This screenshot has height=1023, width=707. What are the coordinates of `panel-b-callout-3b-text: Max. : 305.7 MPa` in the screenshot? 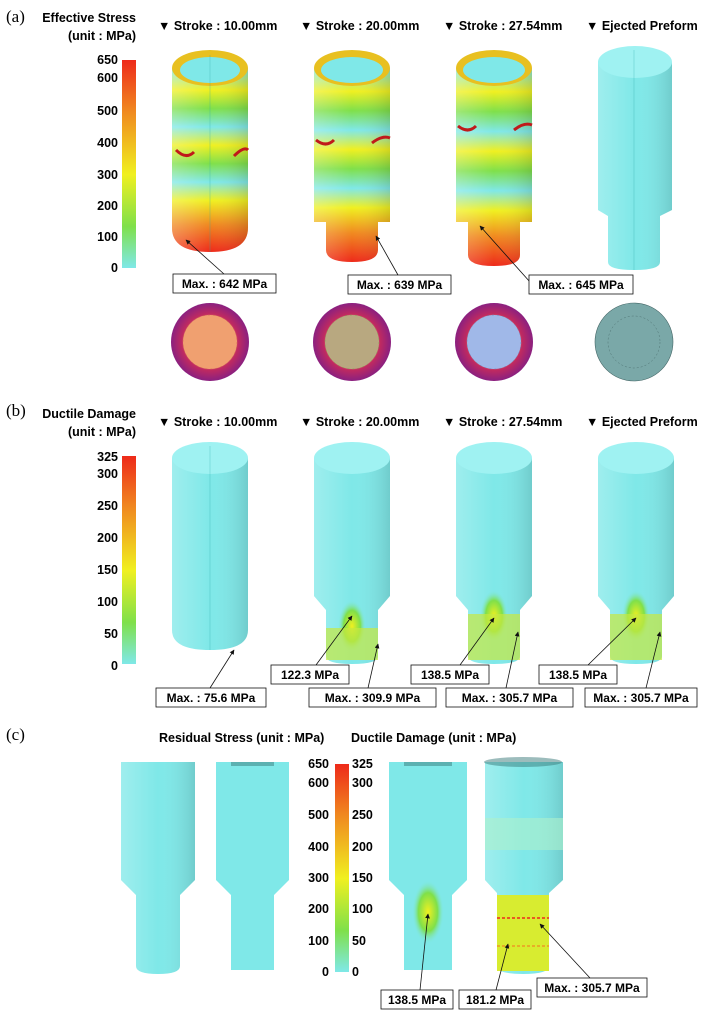 It's located at (510, 698).